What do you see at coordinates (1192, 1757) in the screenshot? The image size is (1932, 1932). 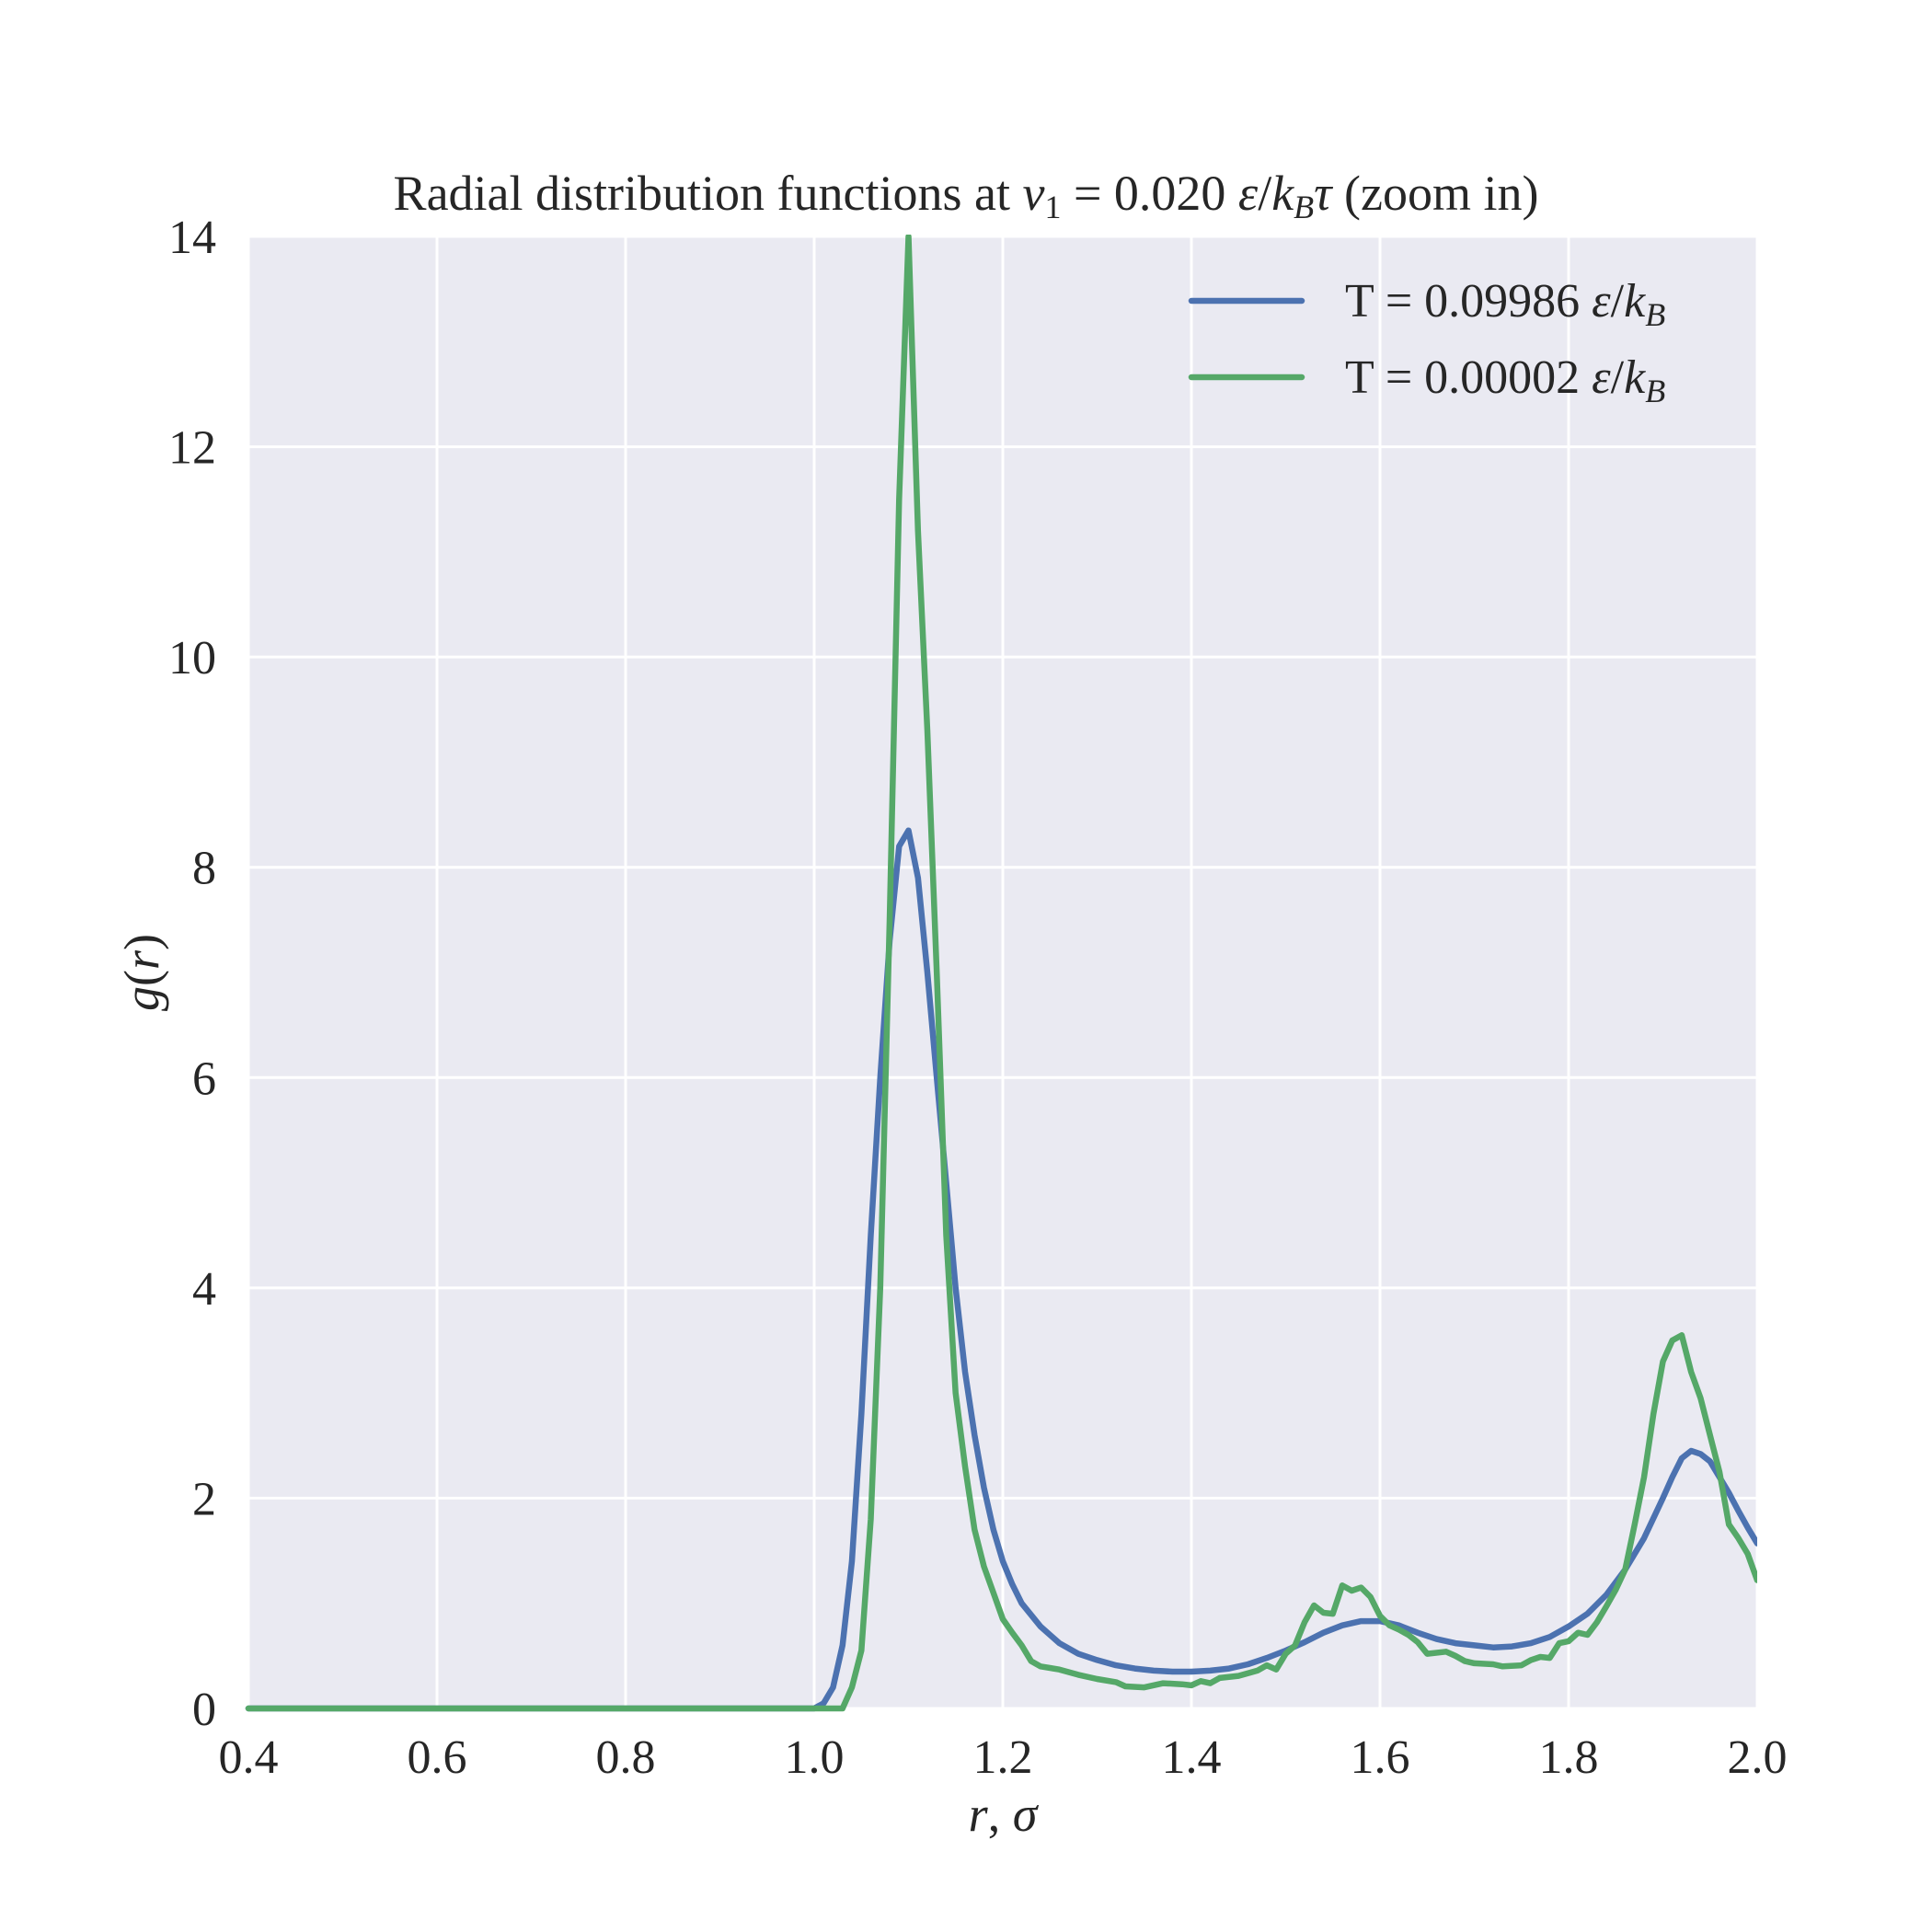 I see `x-tick-label: 1.4` at bounding box center [1192, 1757].